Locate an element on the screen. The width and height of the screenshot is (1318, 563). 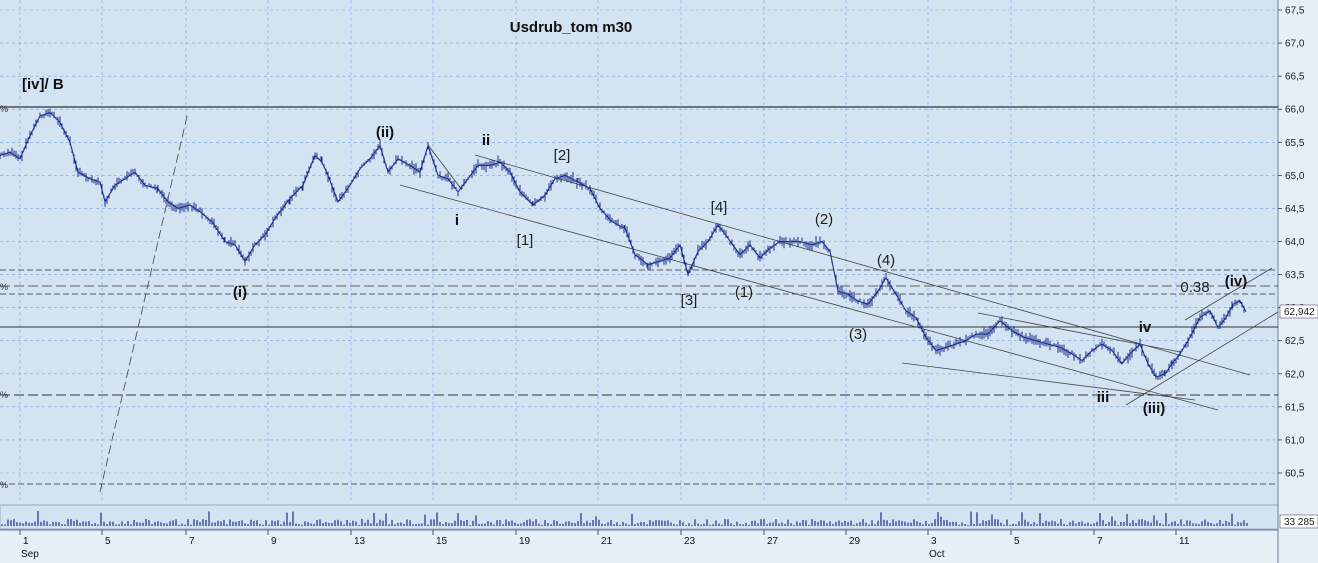
trend-line-dashed is located at coordinates (144, 302).